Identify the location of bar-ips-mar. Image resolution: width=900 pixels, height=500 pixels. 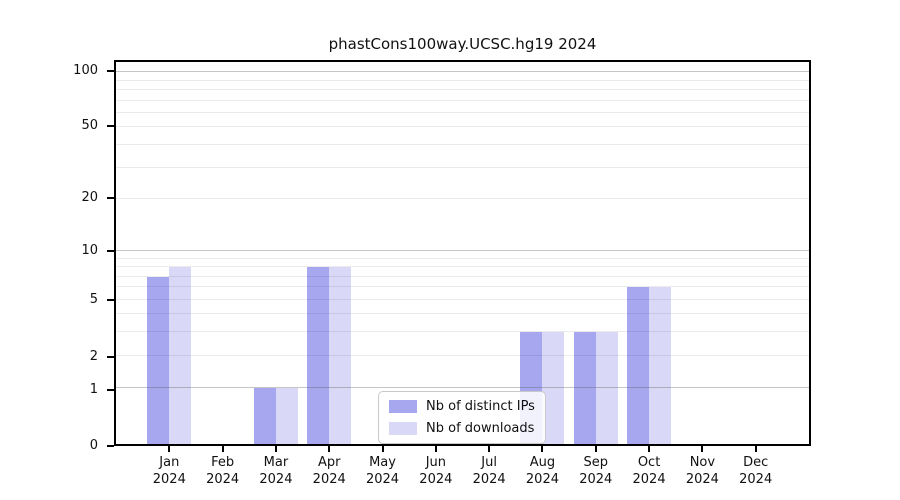
(264, 416).